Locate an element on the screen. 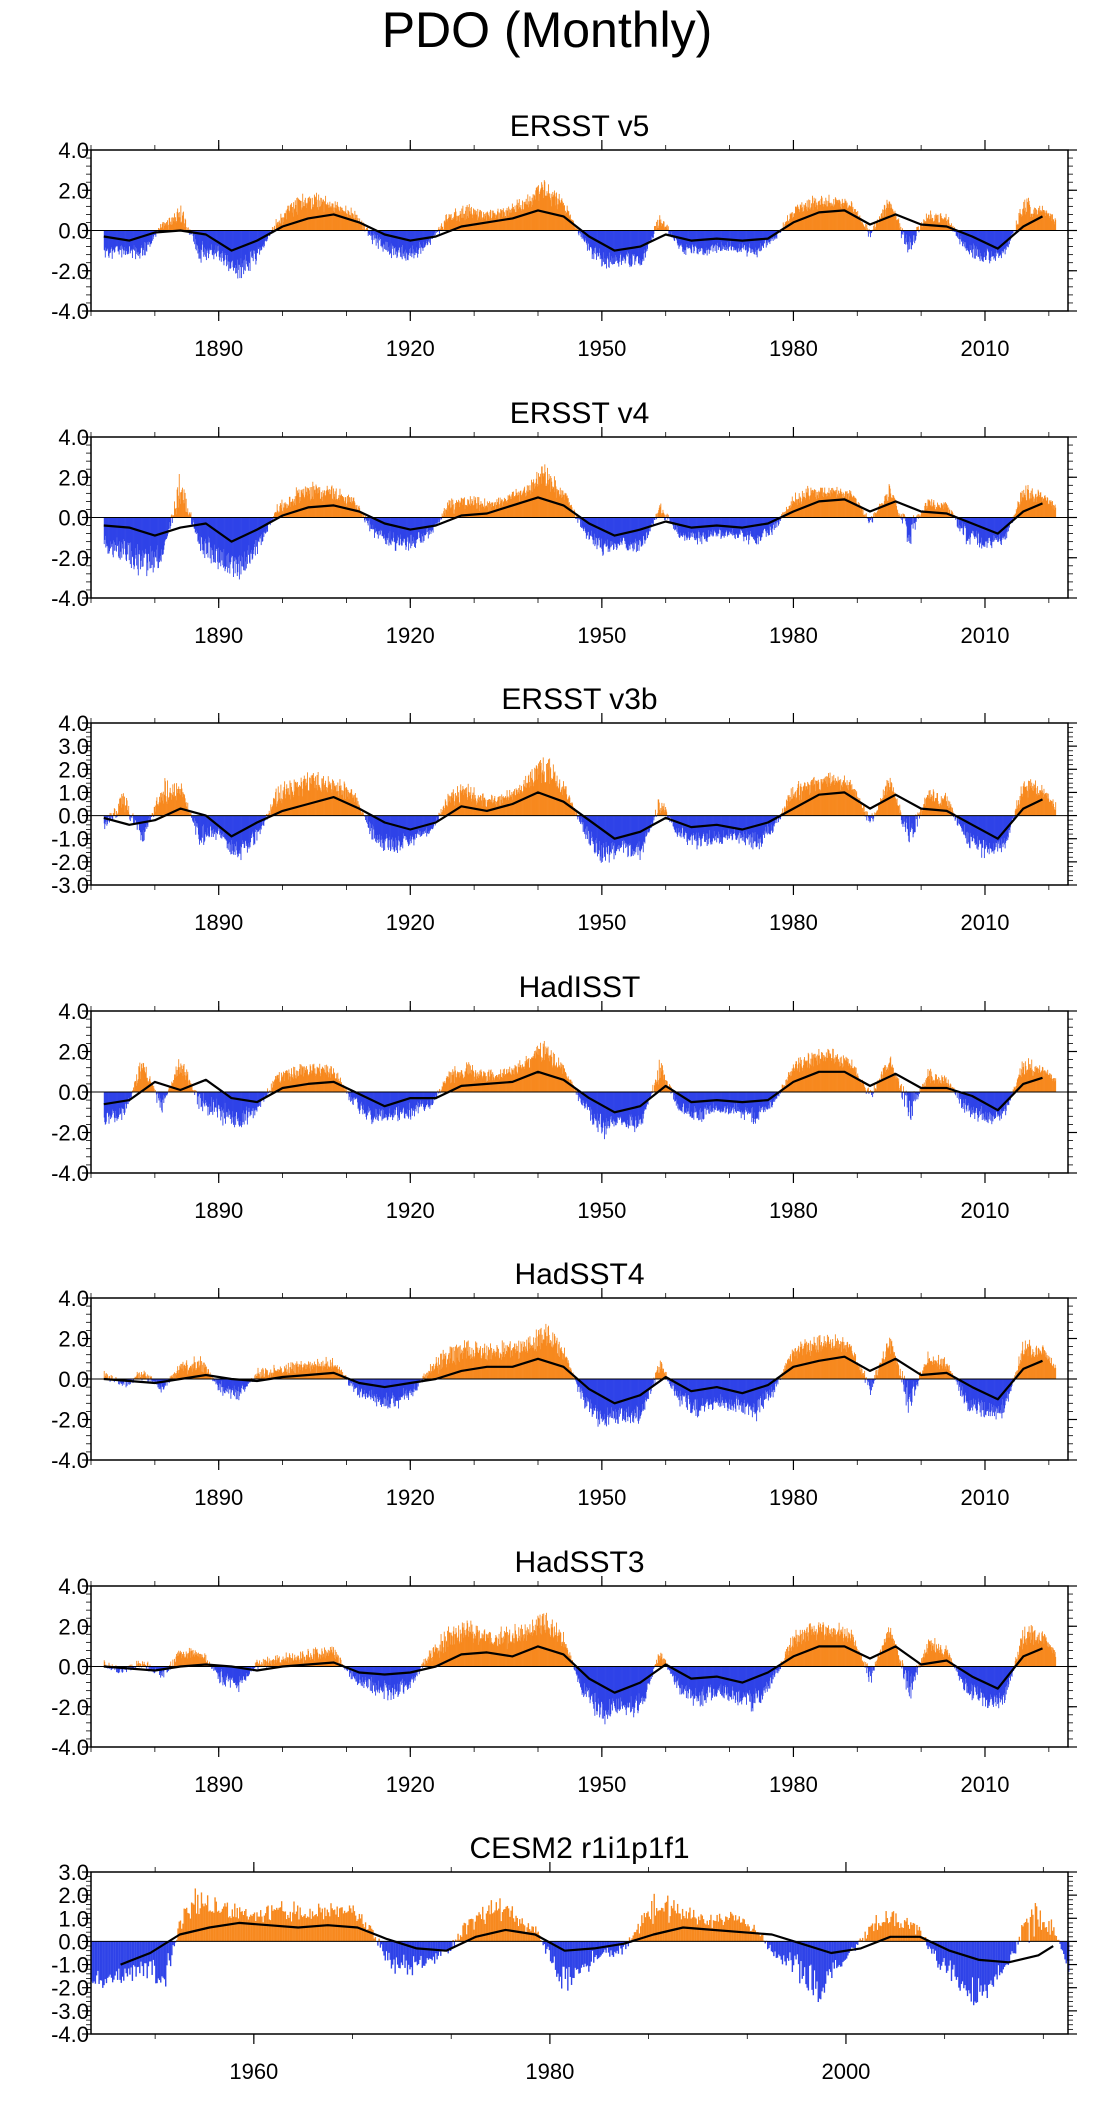 This screenshot has width=1094, height=2103. chart-title: ERSST v3b is located at coordinates (579, 699).